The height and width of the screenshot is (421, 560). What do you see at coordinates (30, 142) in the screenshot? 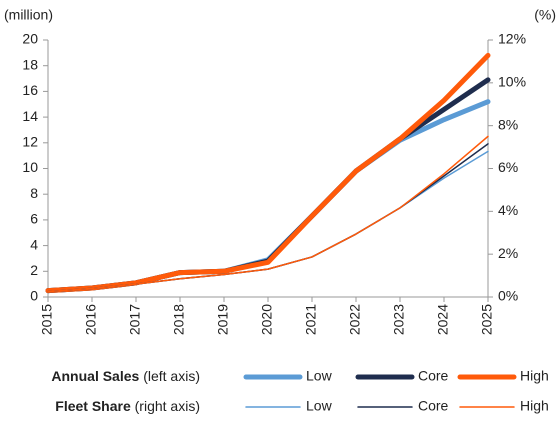
I see `y-tick-label: 12` at bounding box center [30, 142].